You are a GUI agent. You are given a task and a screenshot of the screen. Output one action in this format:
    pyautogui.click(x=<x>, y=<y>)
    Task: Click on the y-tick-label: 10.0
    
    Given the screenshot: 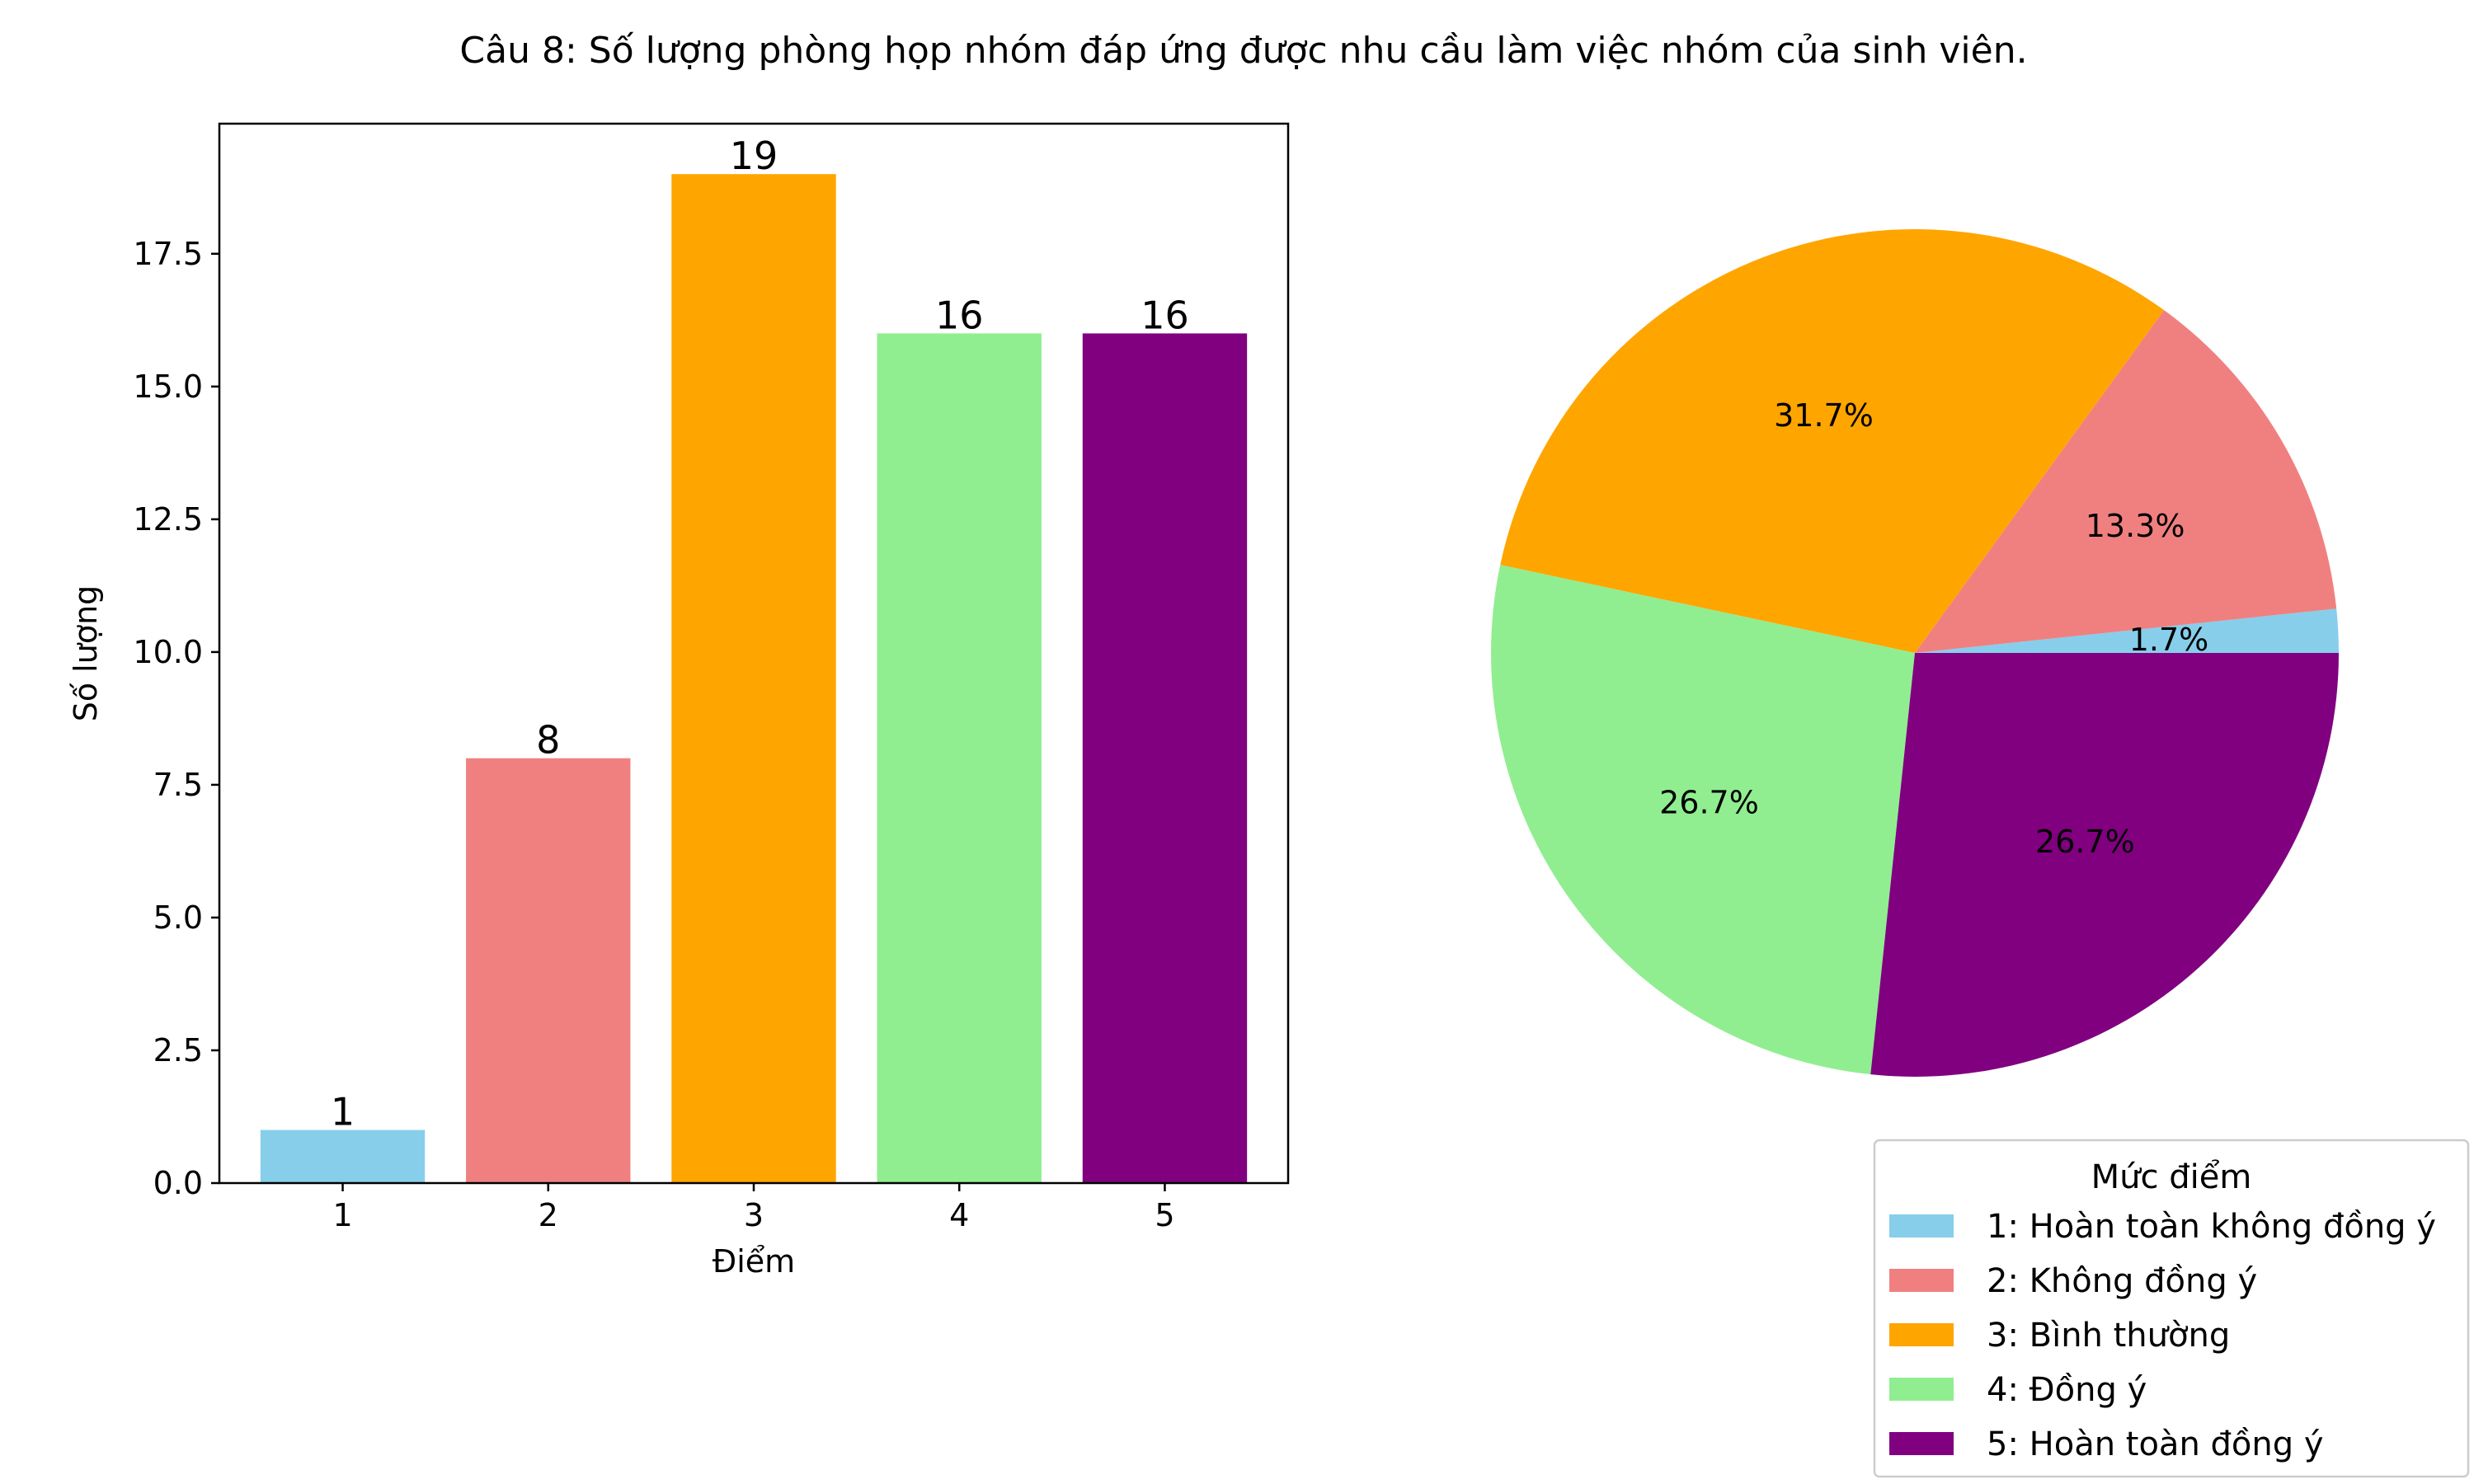 What is the action you would take?
    pyautogui.click(x=168, y=652)
    